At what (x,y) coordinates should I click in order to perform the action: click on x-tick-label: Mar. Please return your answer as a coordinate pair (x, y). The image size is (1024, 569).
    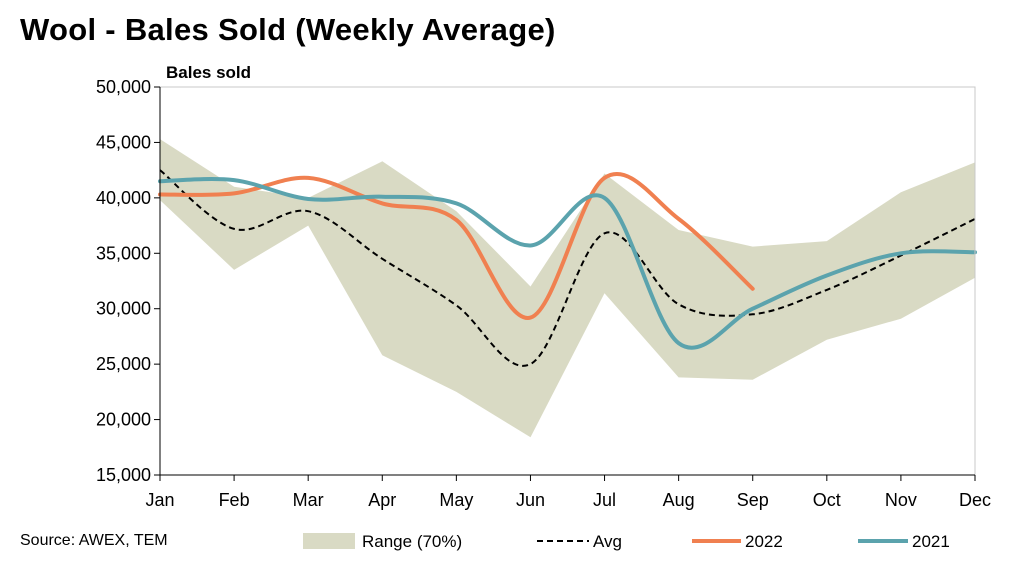
    Looking at the image, I should click on (308, 500).